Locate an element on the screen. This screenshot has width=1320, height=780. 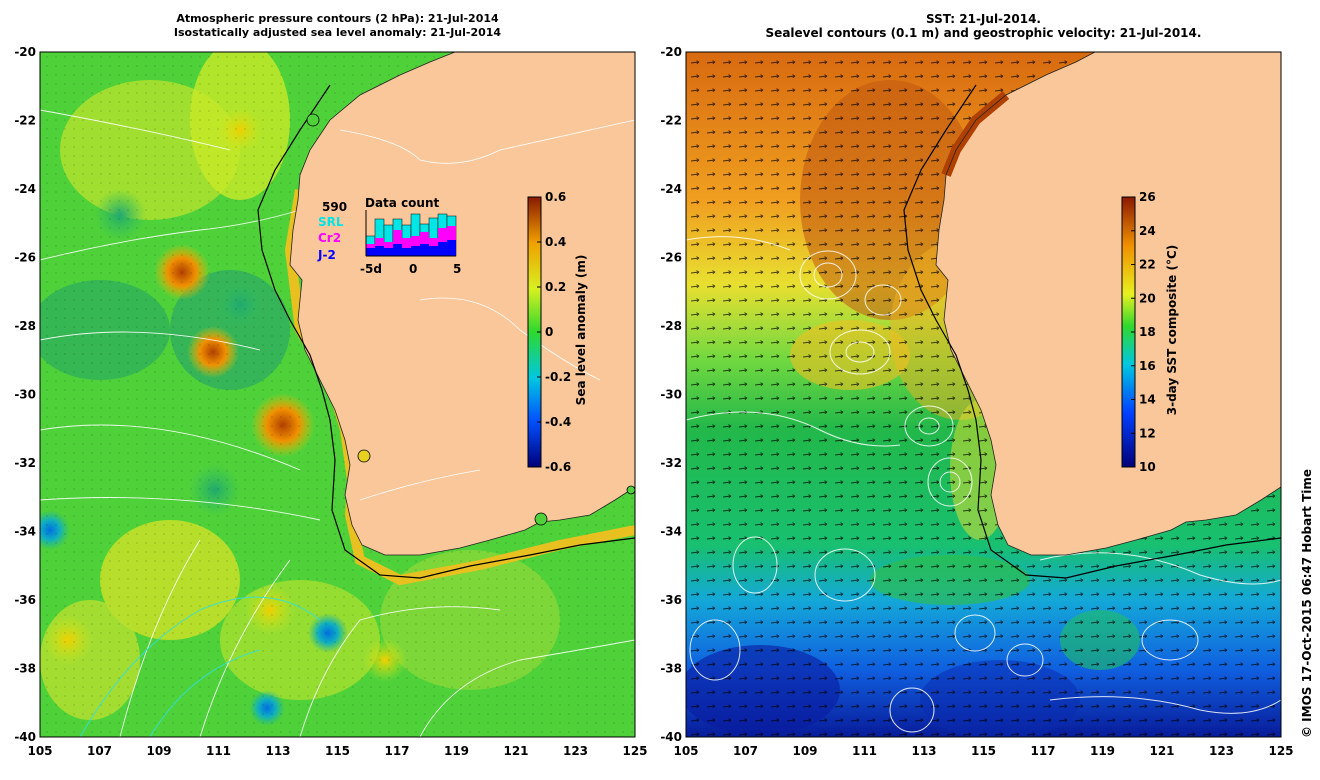
sst-colorbar-ticks: 26 24 22 20 18 16 14 12 10 is located at coordinates (1143, 332).